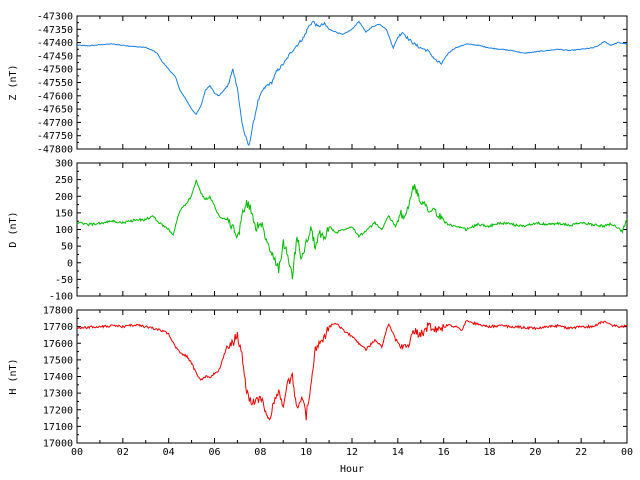 Image resolution: width=640 pixels, height=480 pixels. I want to click on y-tick-label-d: -50, so click(64, 280).